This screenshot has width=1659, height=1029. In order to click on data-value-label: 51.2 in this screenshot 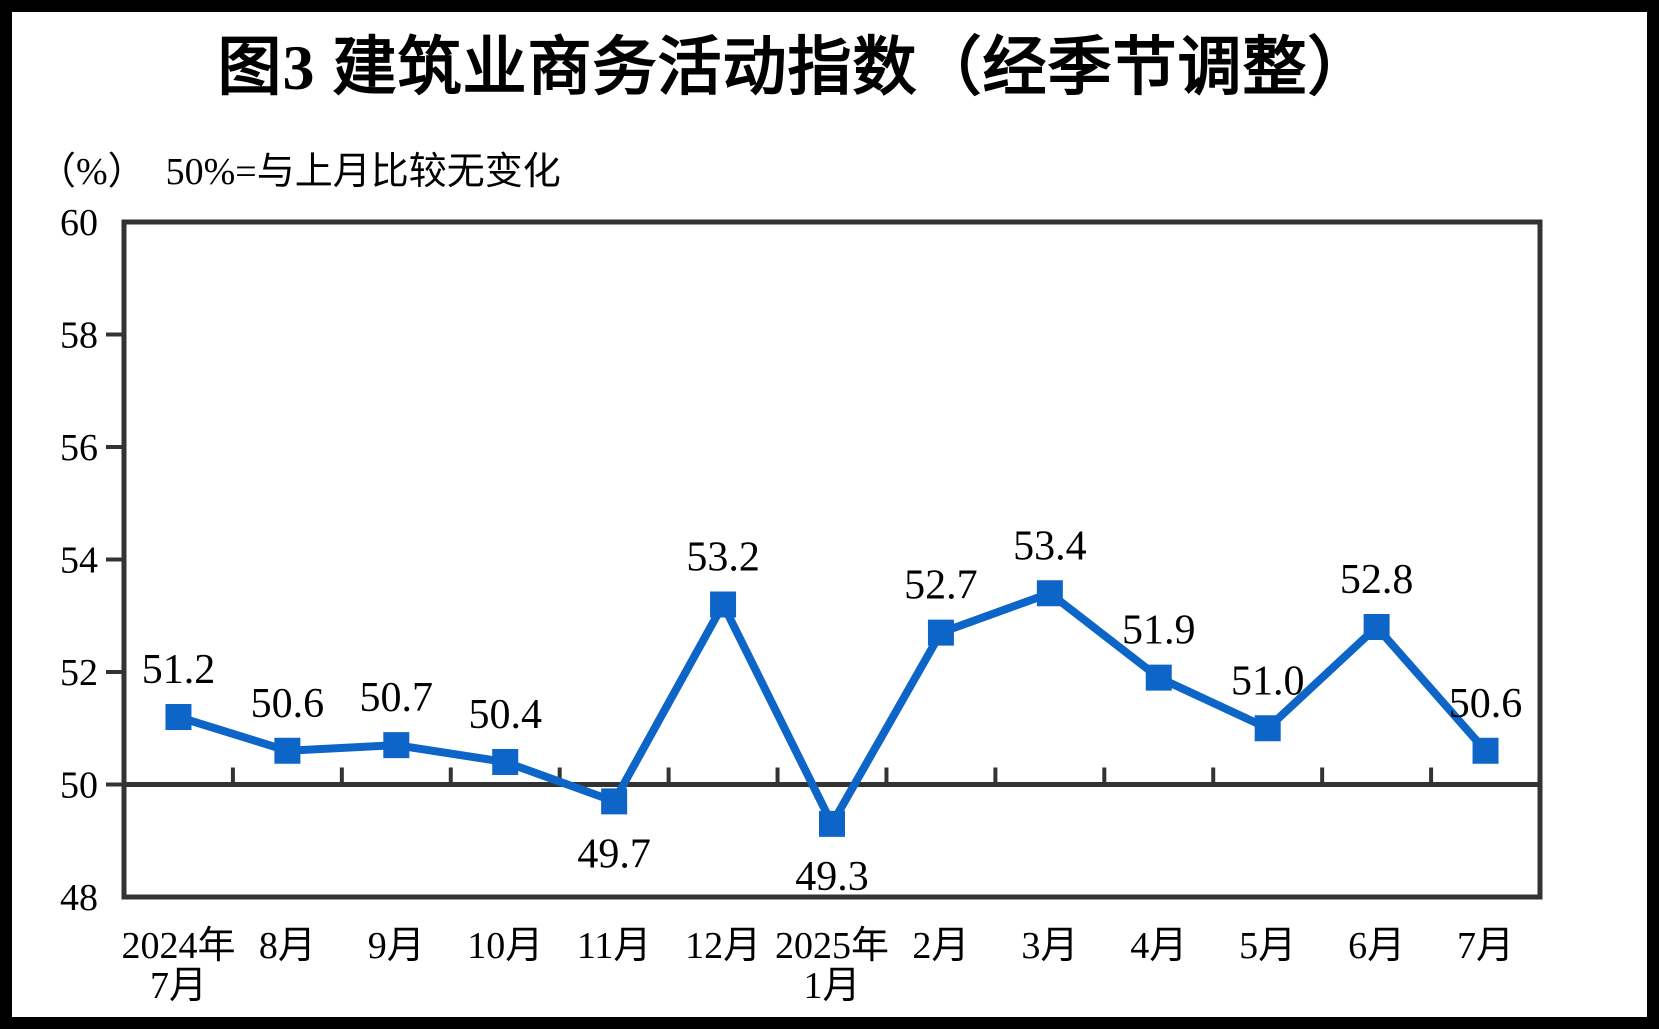, I will do `click(179, 670)`.